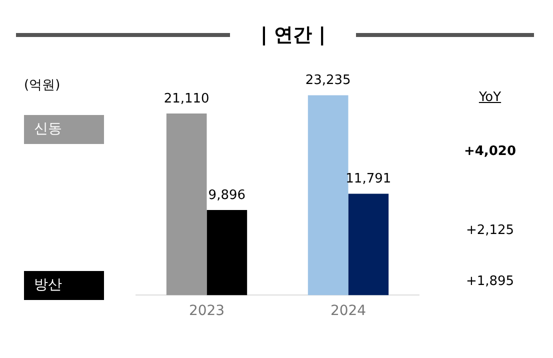 This screenshot has width=553, height=358. I want to click on text: YoY, so click(490, 97).